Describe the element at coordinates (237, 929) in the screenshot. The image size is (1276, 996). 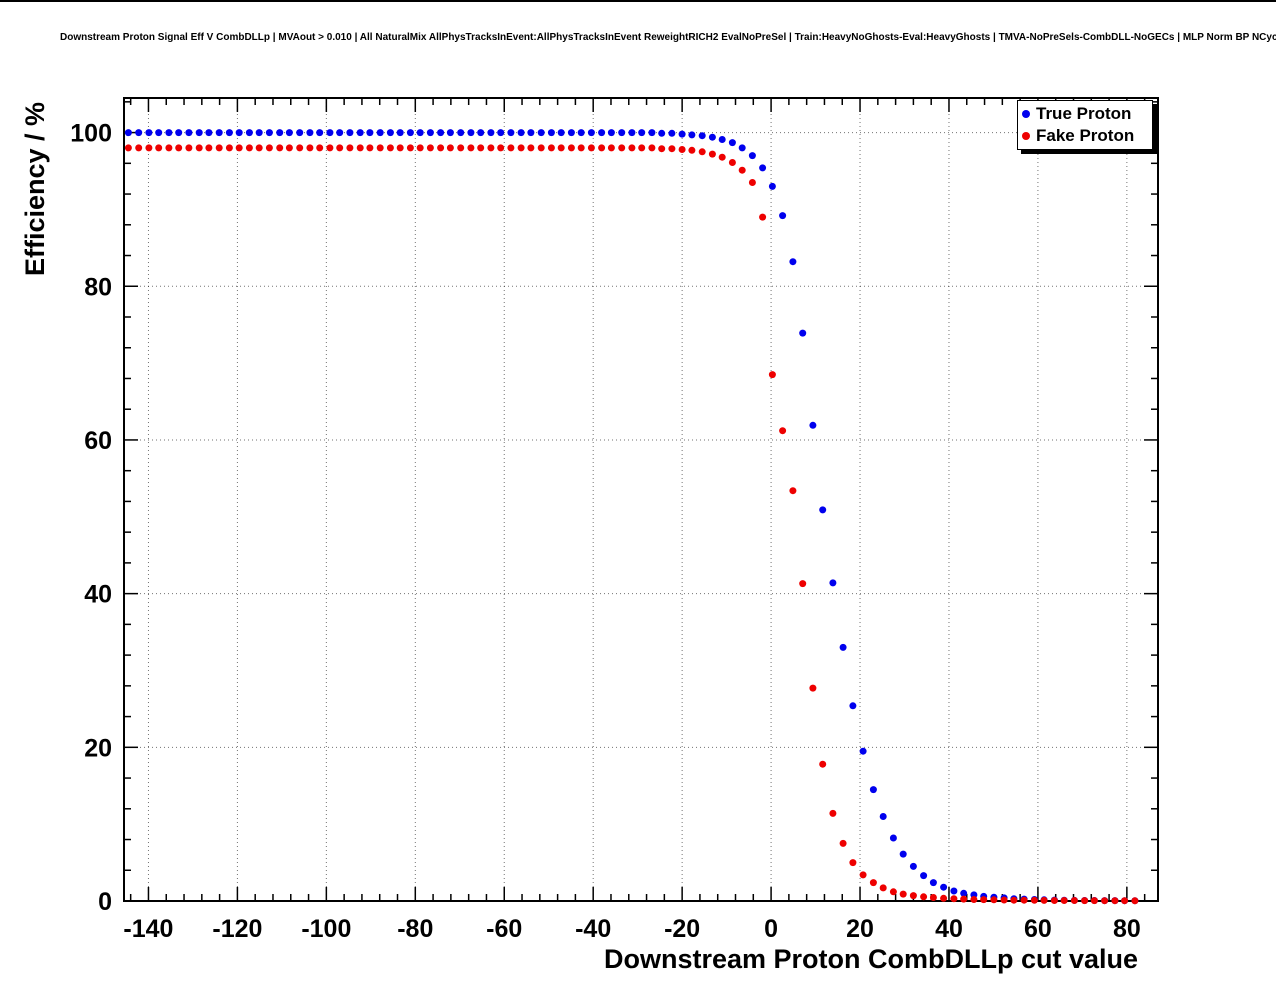
I see `x-tick-label: -120` at that location.